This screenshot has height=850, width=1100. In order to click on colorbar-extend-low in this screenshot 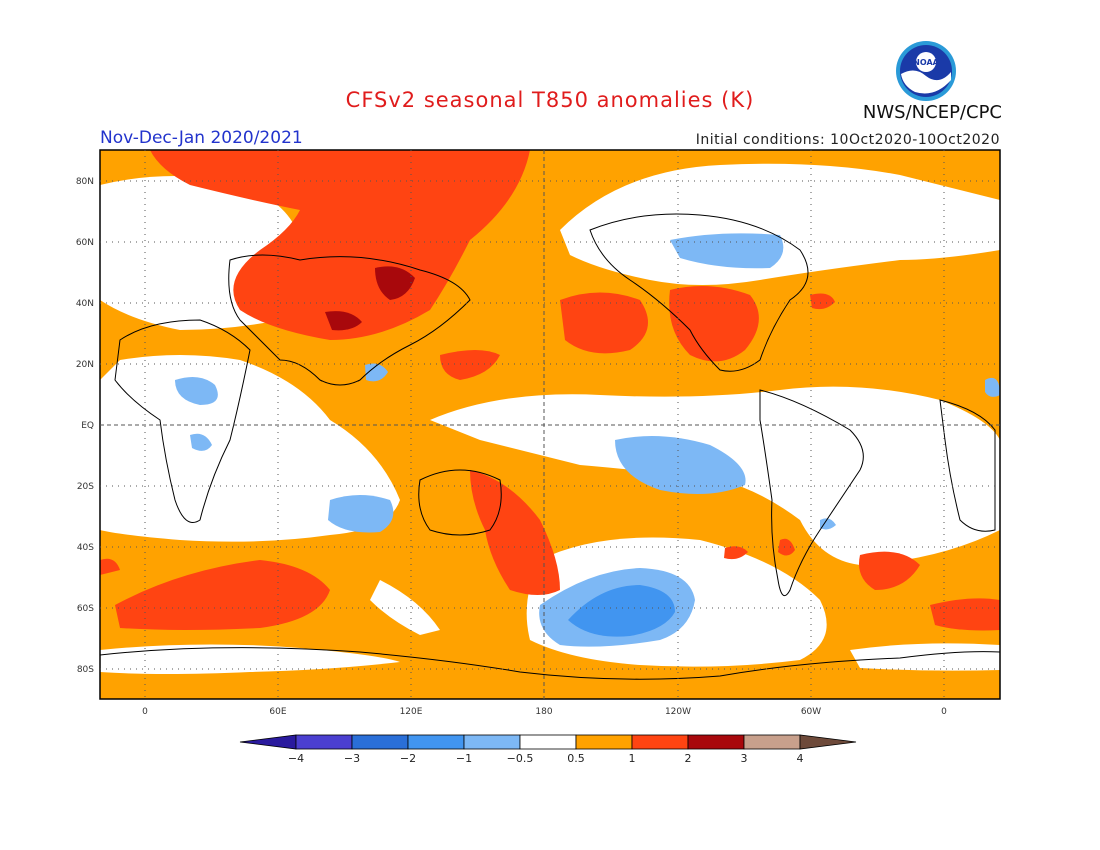, I will do `click(268, 742)`.